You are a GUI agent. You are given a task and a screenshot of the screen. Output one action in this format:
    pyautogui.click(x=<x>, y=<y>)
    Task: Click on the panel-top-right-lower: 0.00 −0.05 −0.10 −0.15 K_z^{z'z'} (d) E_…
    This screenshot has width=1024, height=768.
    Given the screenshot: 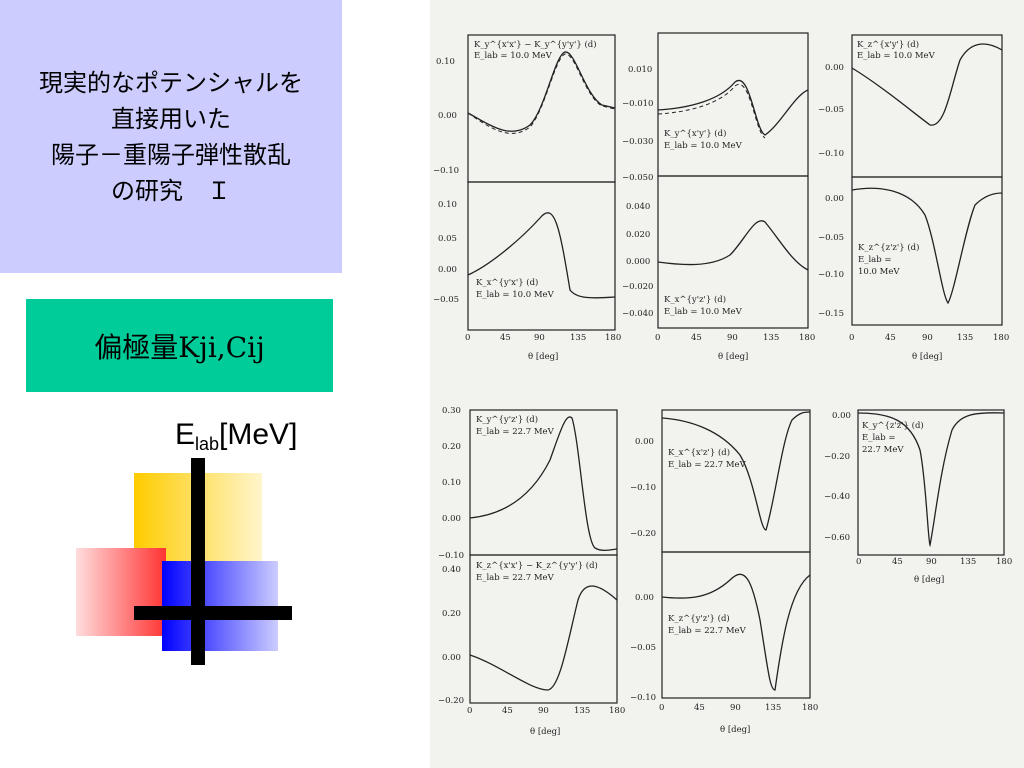 What is the action you would take?
    pyautogui.click(x=910, y=251)
    